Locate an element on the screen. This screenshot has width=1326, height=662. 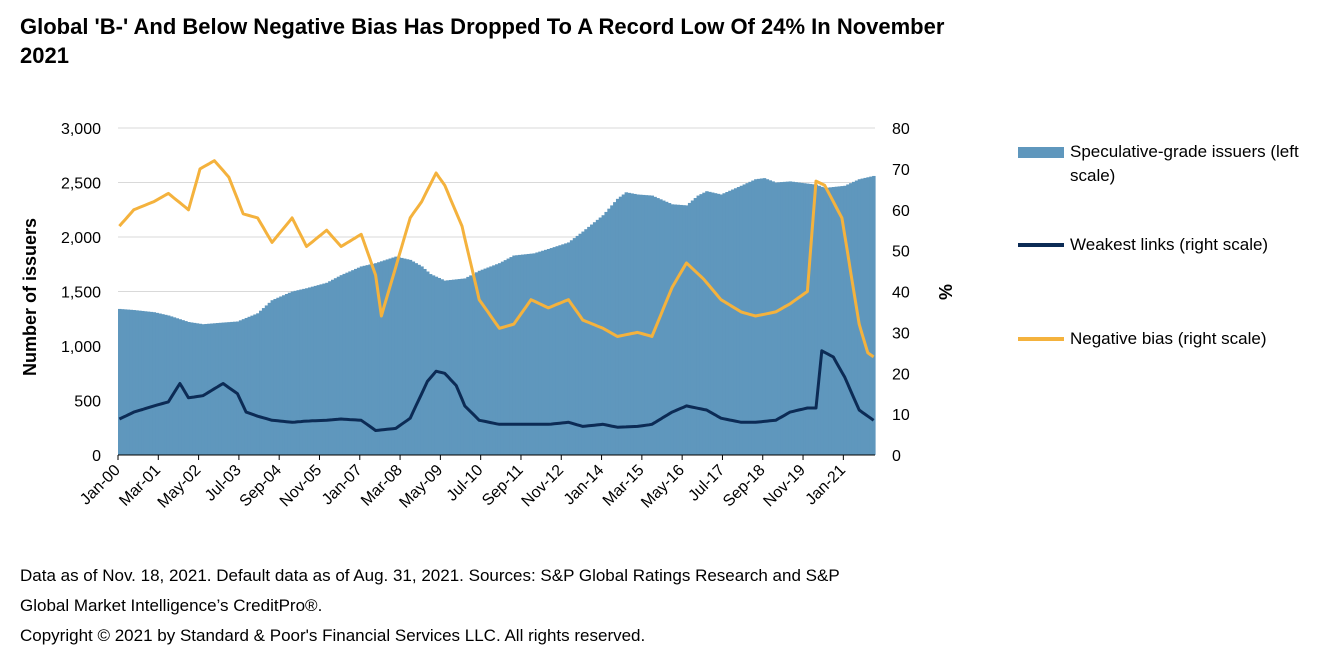
legend-swatch-line is located at coordinates (1041, 339).